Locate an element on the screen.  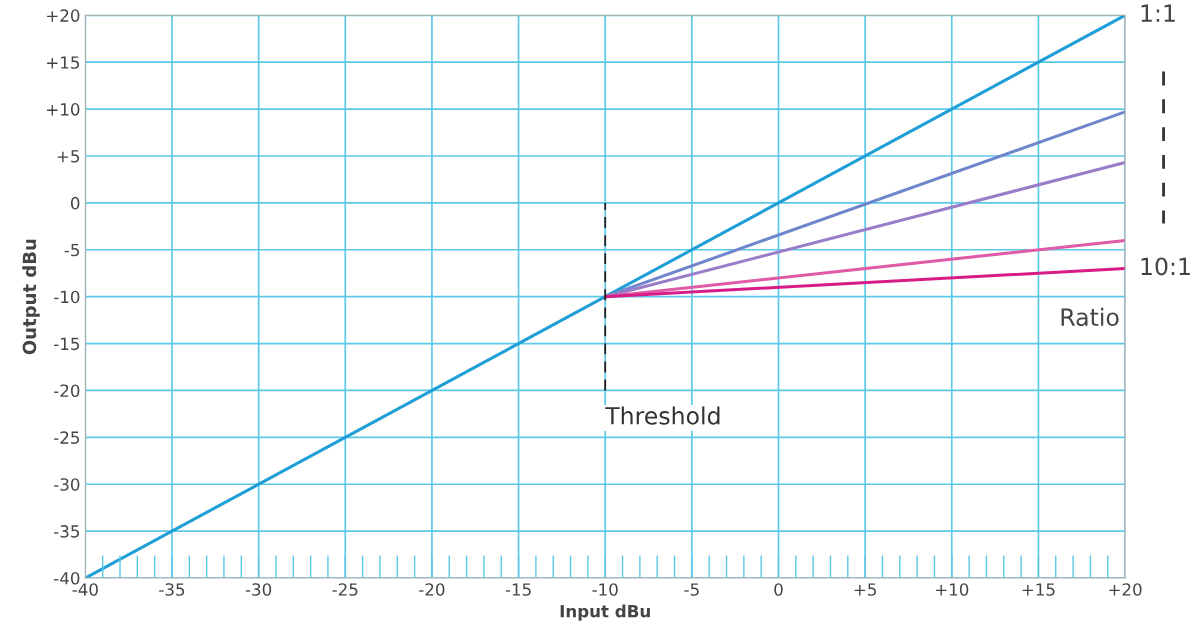
y-tick-label: +15 is located at coordinates (63, 62).